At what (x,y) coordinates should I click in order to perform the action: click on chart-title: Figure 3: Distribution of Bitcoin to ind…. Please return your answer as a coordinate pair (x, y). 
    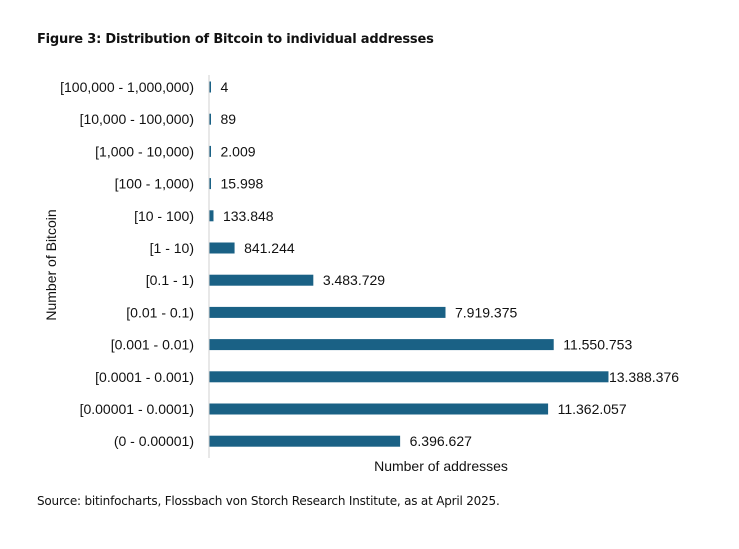
    Looking at the image, I should click on (235, 39).